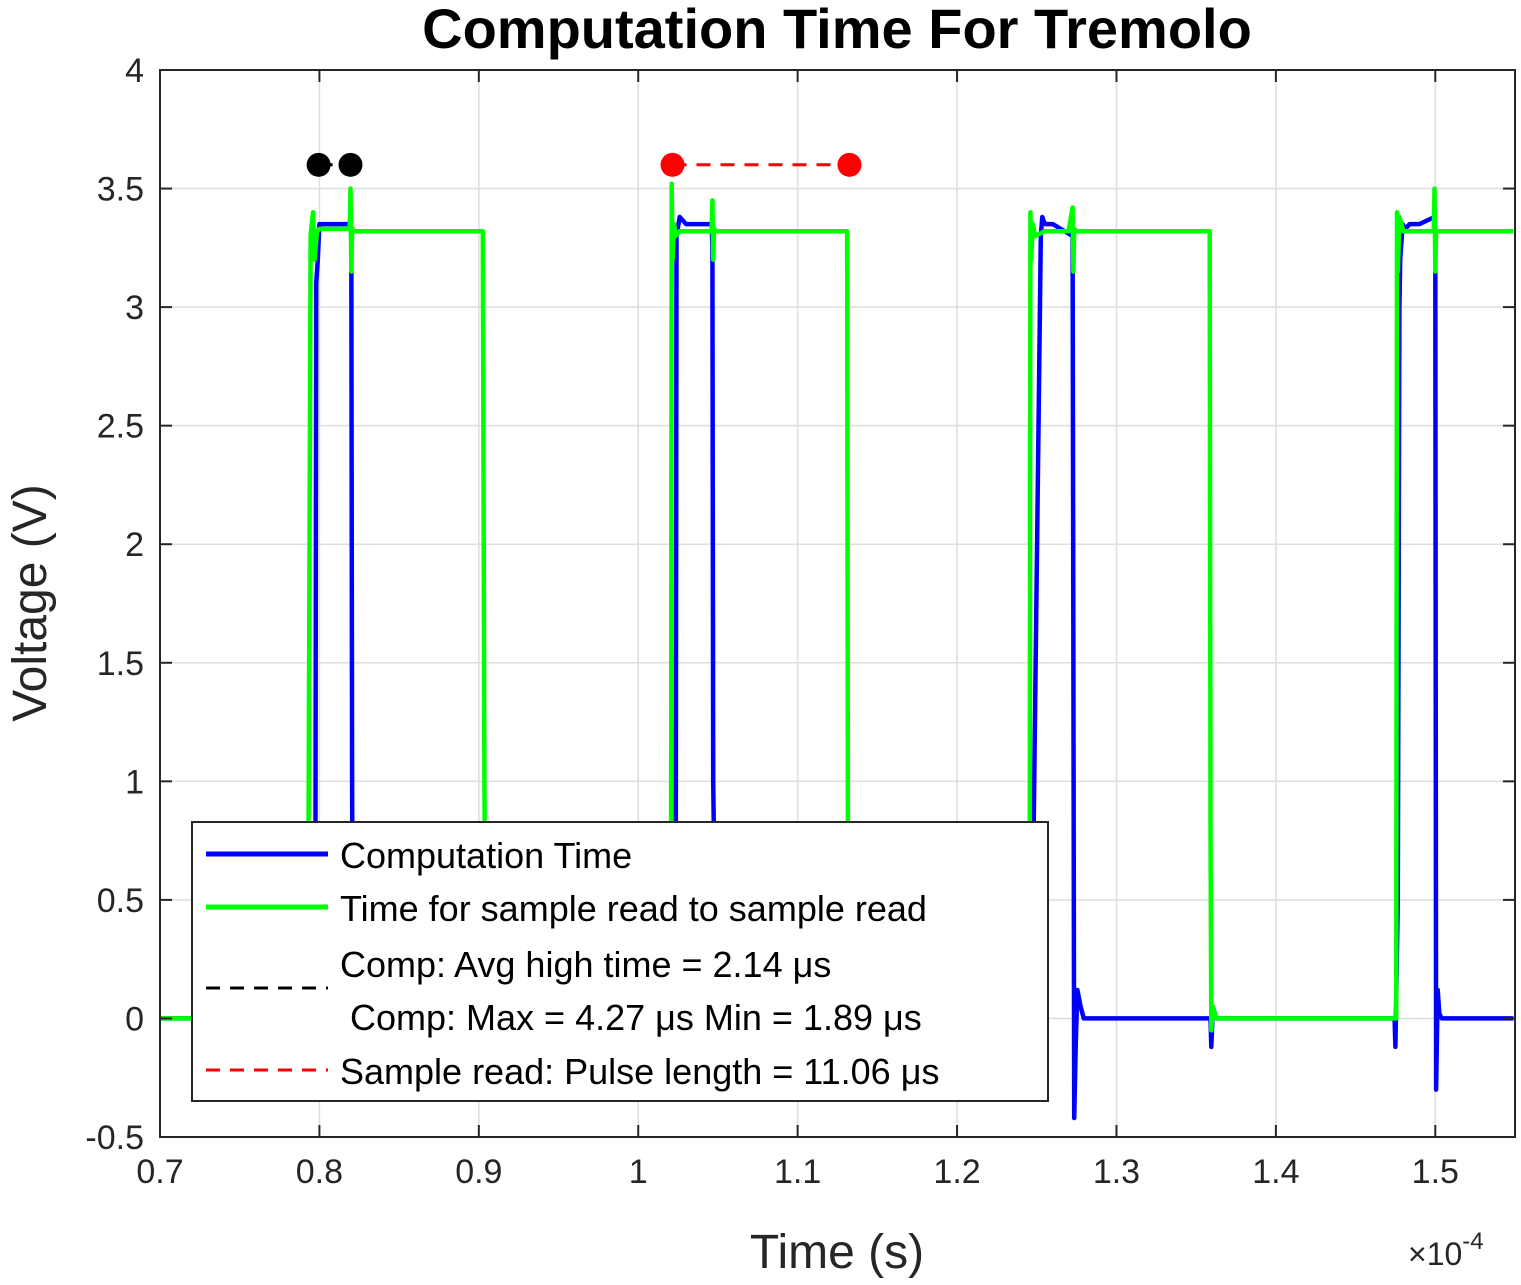 The width and height of the screenshot is (1521, 1285). What do you see at coordinates (159, 1172) in the screenshot?
I see `x-tick-label: 0.7` at bounding box center [159, 1172].